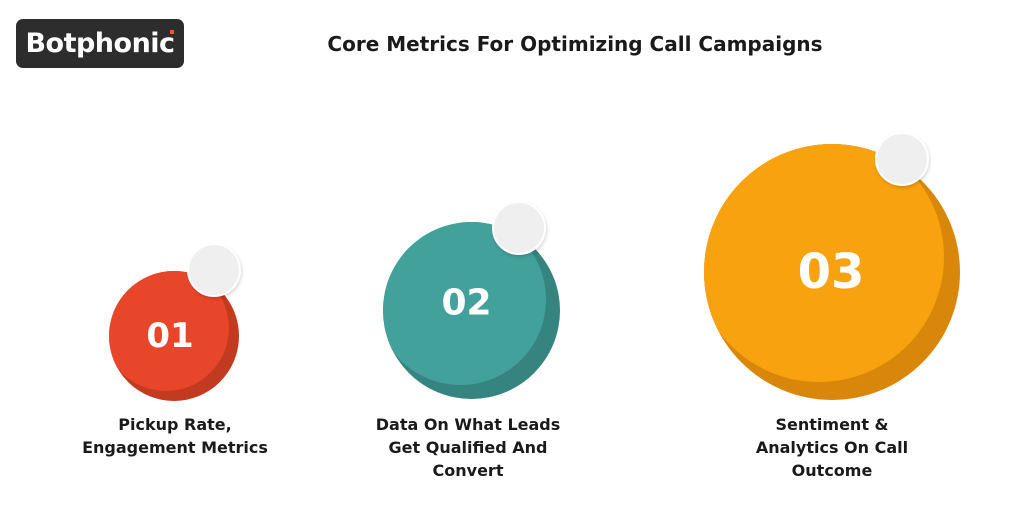  Describe the element at coordinates (832, 470) in the screenshot. I see `label-line: Outcome` at that location.